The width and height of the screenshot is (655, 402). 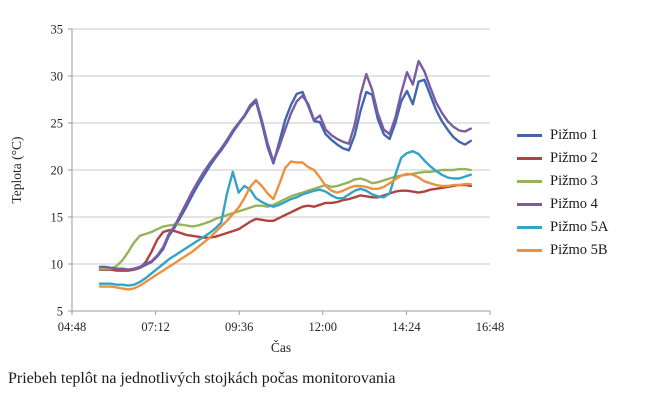 I want to click on series-line-pižmo-2, so click(x=285, y=227).